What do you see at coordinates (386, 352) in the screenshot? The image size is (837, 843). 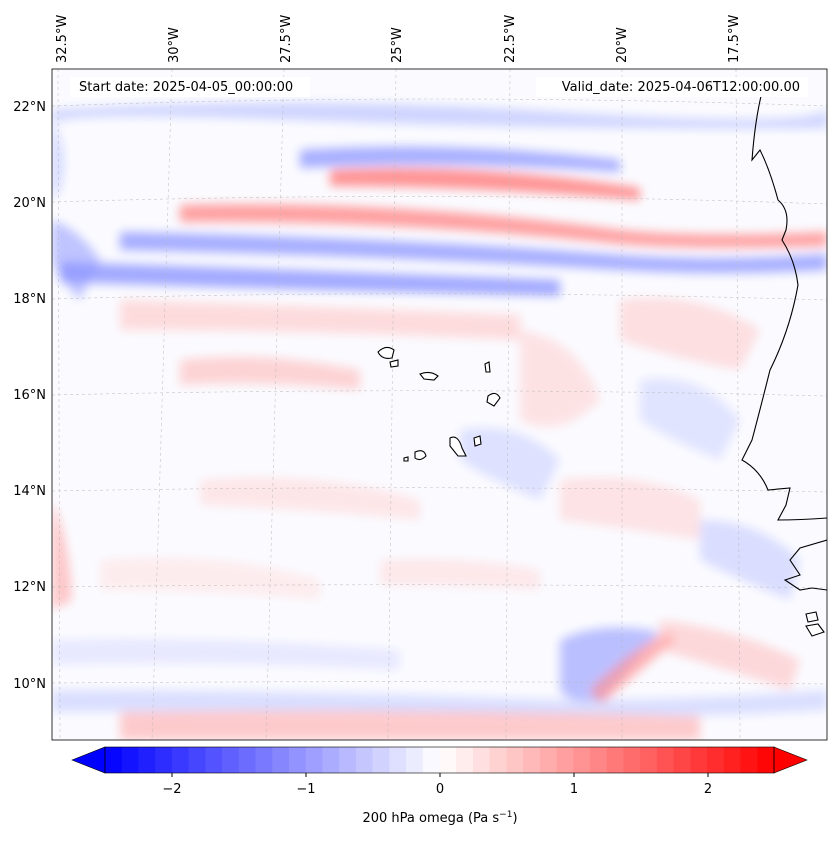 I see `island-santo-antao` at bounding box center [386, 352].